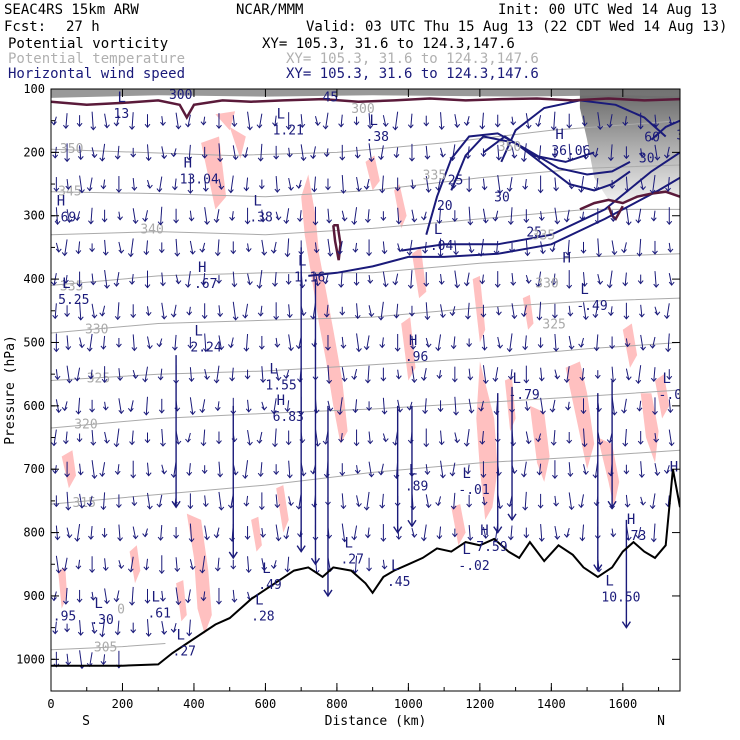 This screenshot has width=740, height=740. What do you see at coordinates (233, 555) in the screenshot?
I see `strong-wind-vector-head` at bounding box center [233, 555].